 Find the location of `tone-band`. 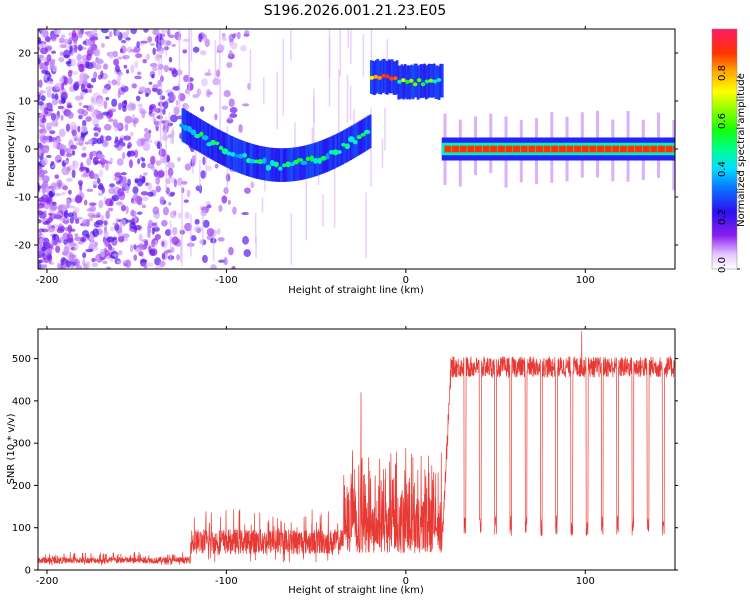

tone-band is located at coordinates (410, 82).